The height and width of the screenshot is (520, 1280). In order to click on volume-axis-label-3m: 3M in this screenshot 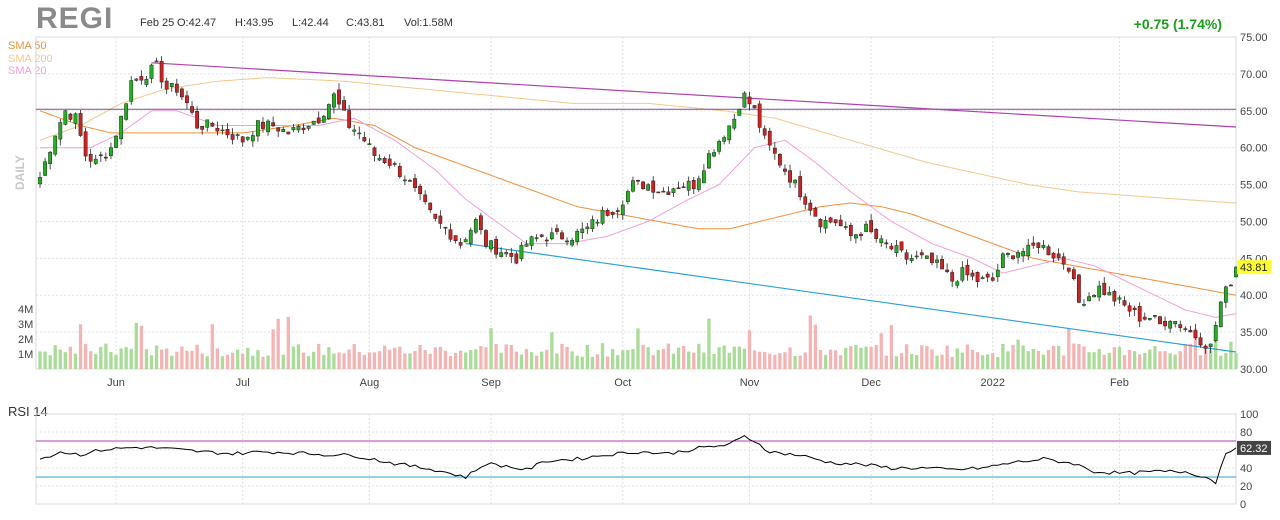, I will do `click(26, 325)`.